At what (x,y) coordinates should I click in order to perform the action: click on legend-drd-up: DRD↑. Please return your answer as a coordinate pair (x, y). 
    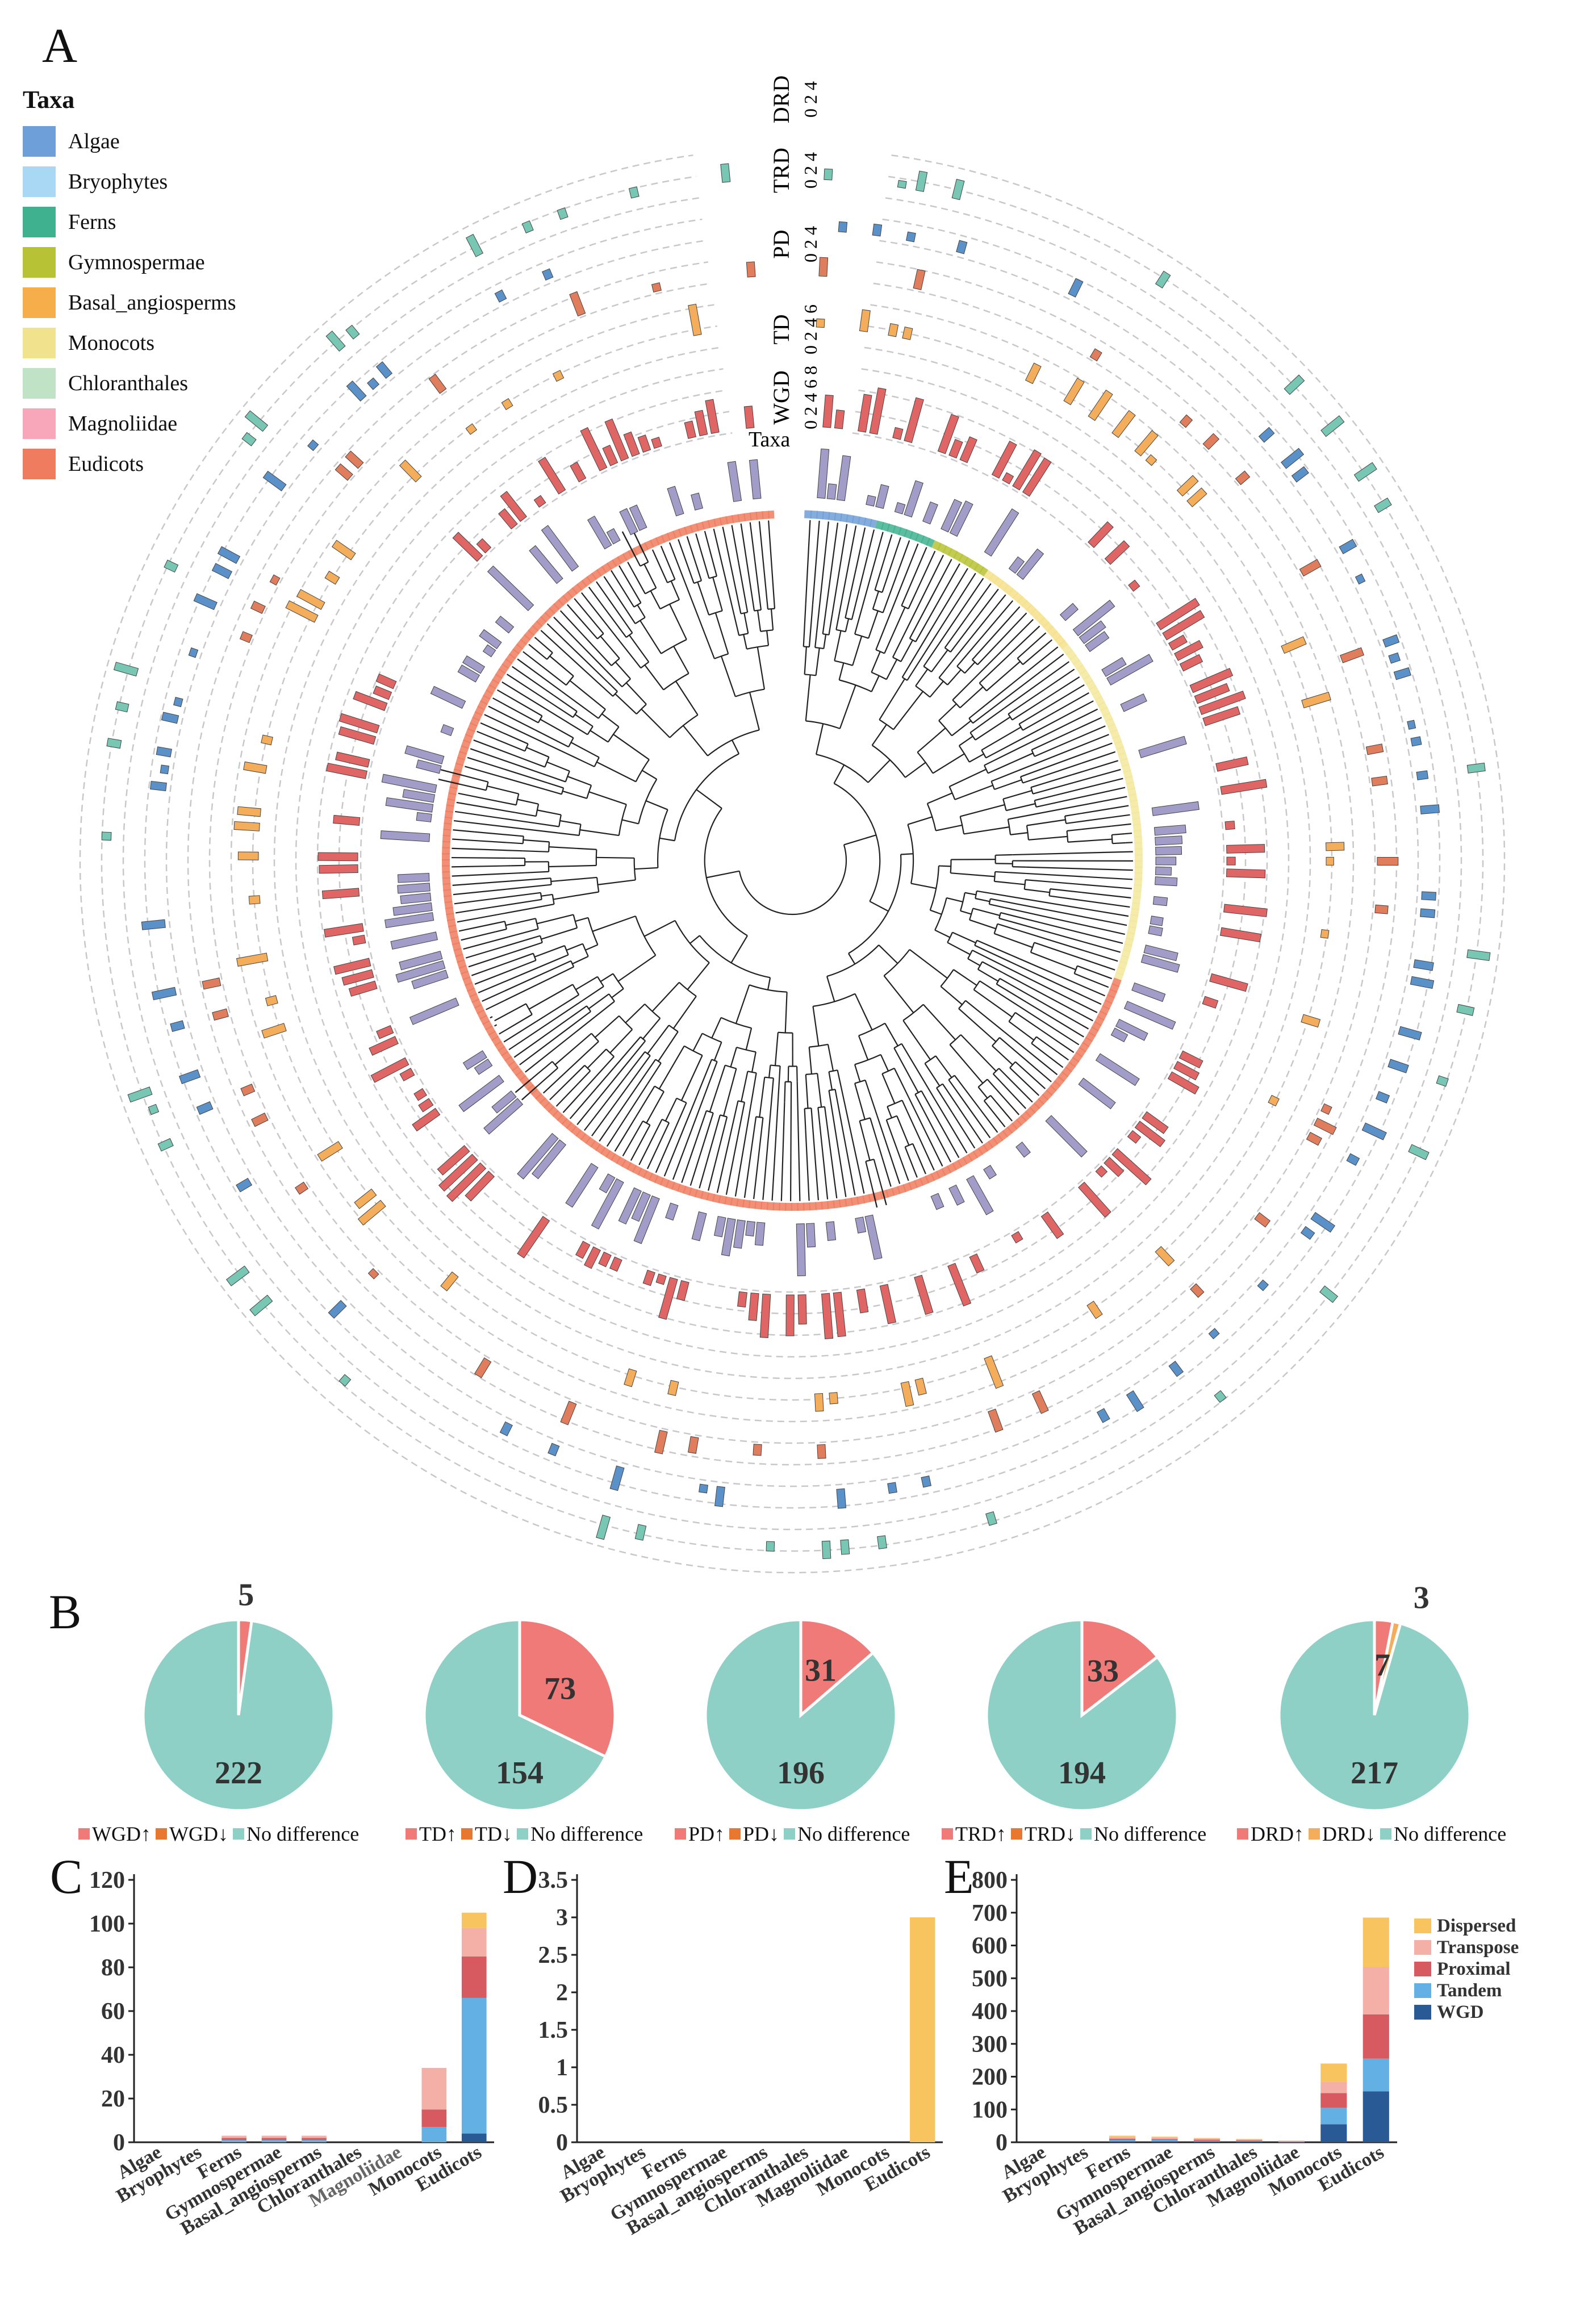
    Looking at the image, I should click on (1278, 1834).